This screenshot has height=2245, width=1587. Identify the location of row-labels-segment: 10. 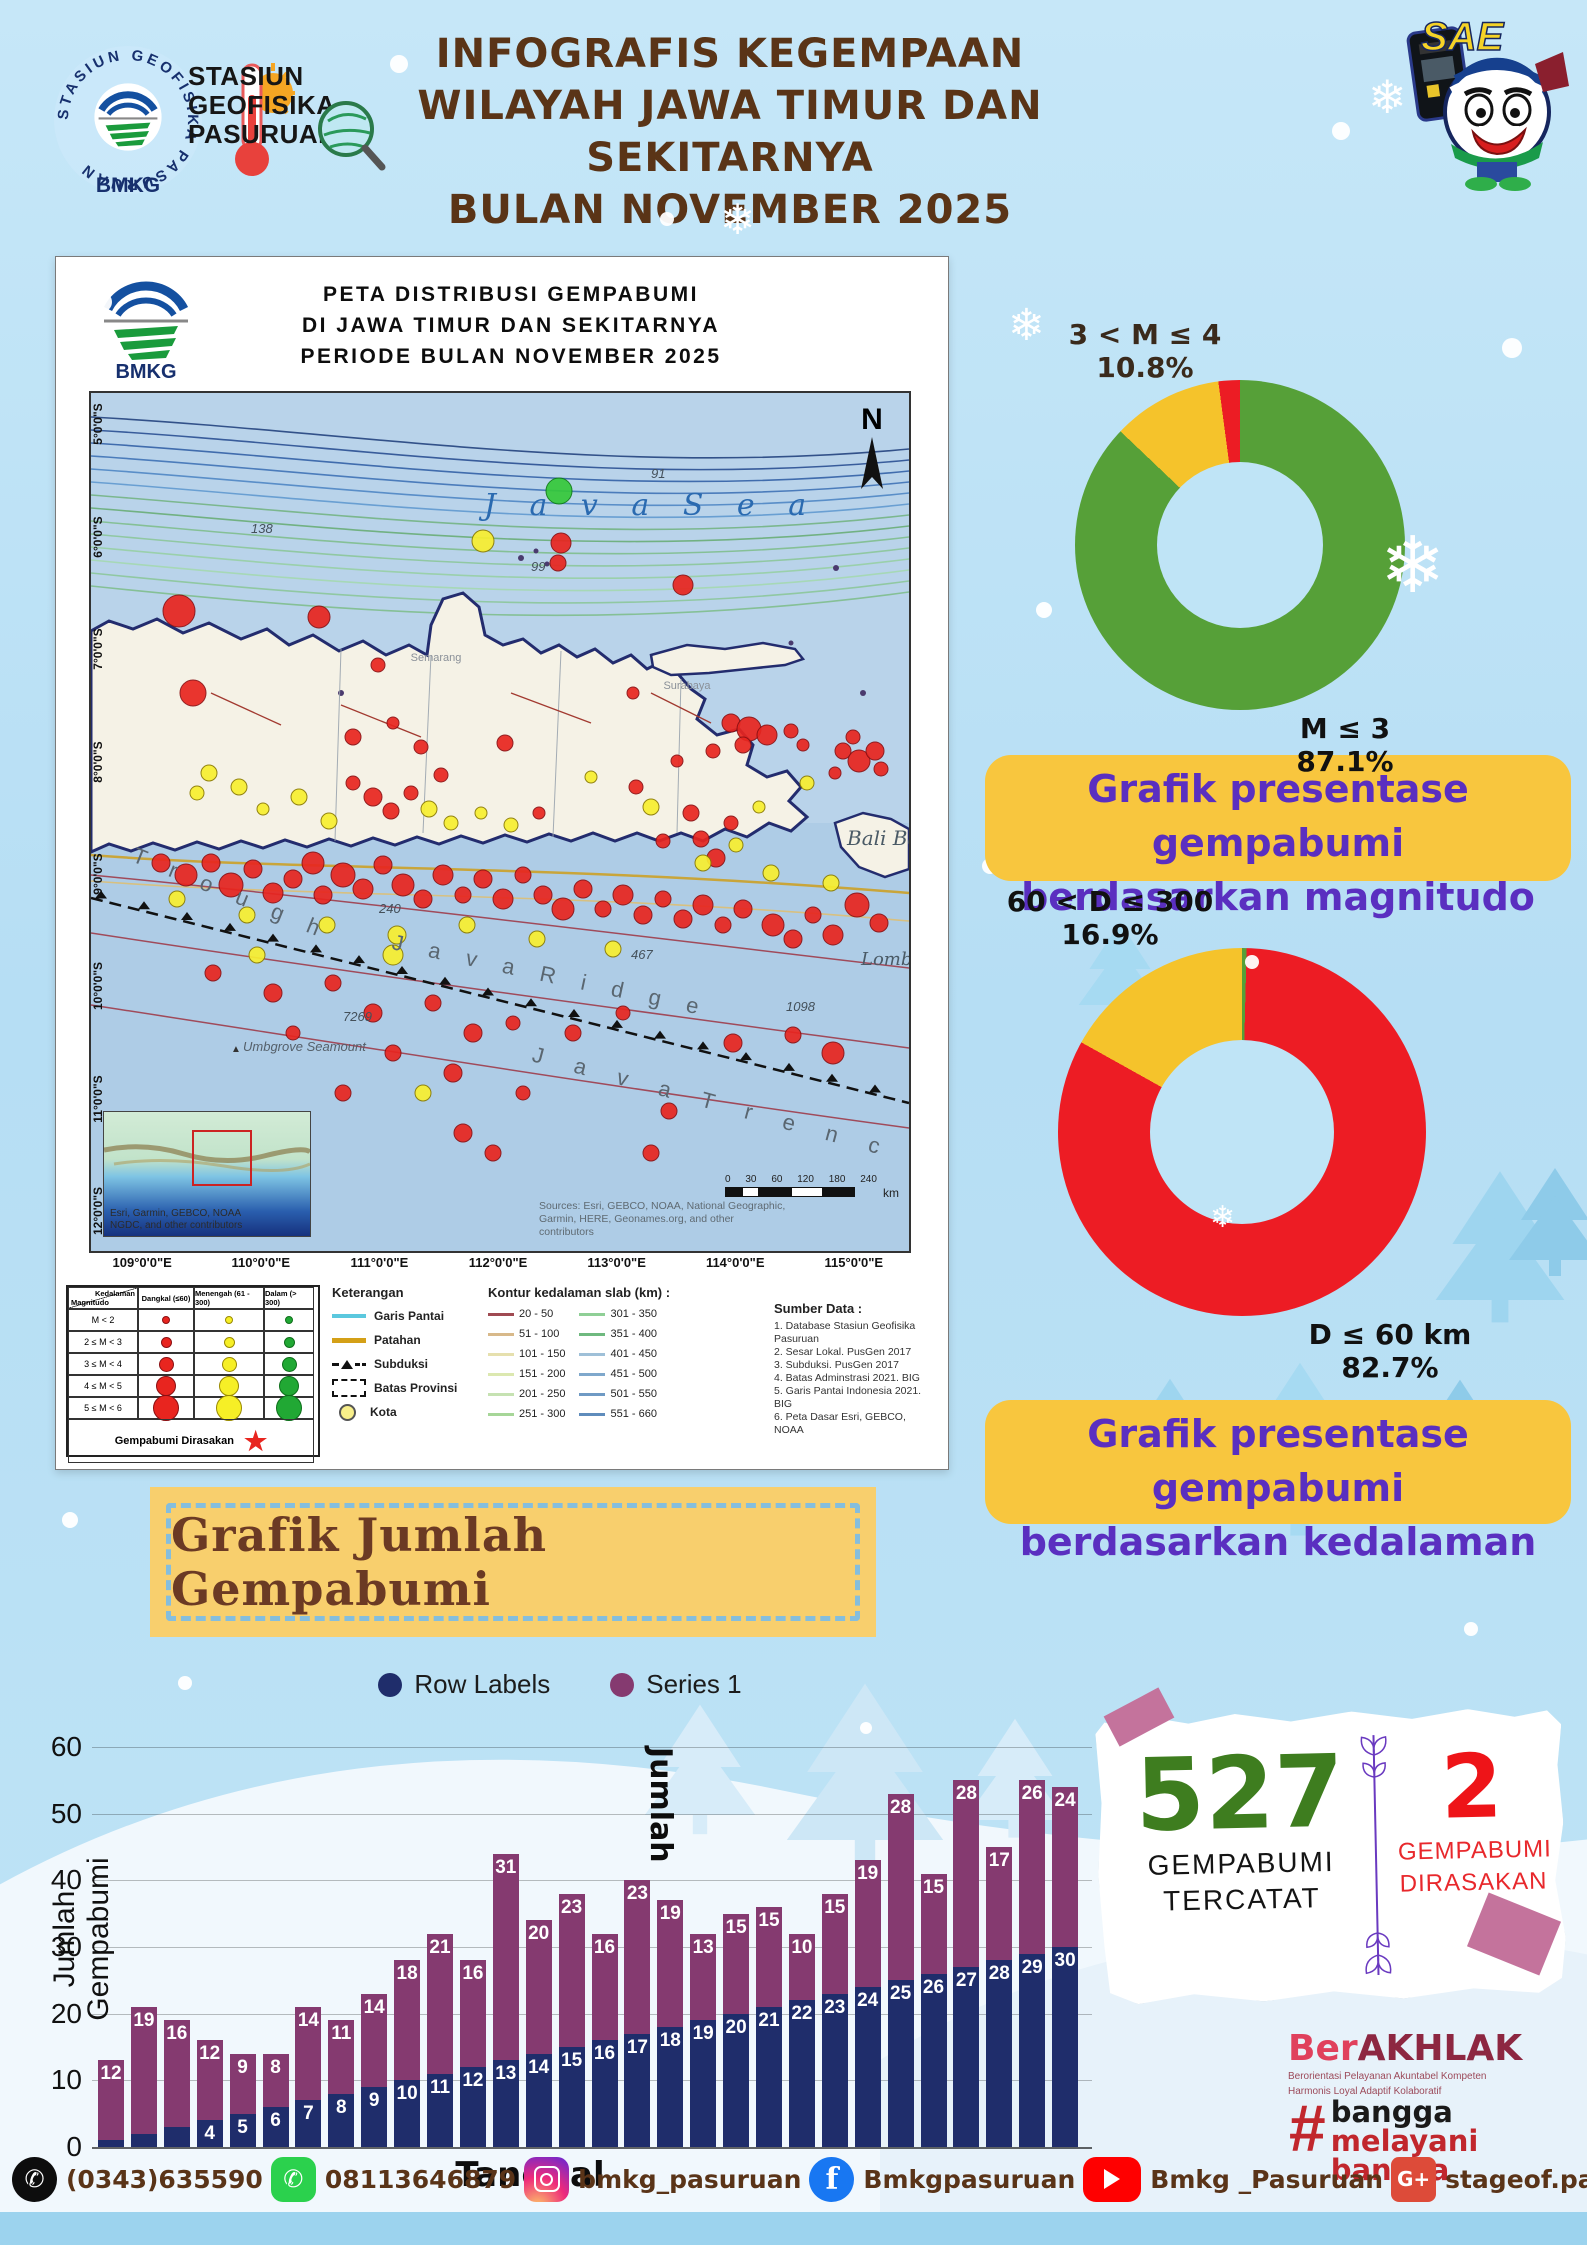
(407, 2113).